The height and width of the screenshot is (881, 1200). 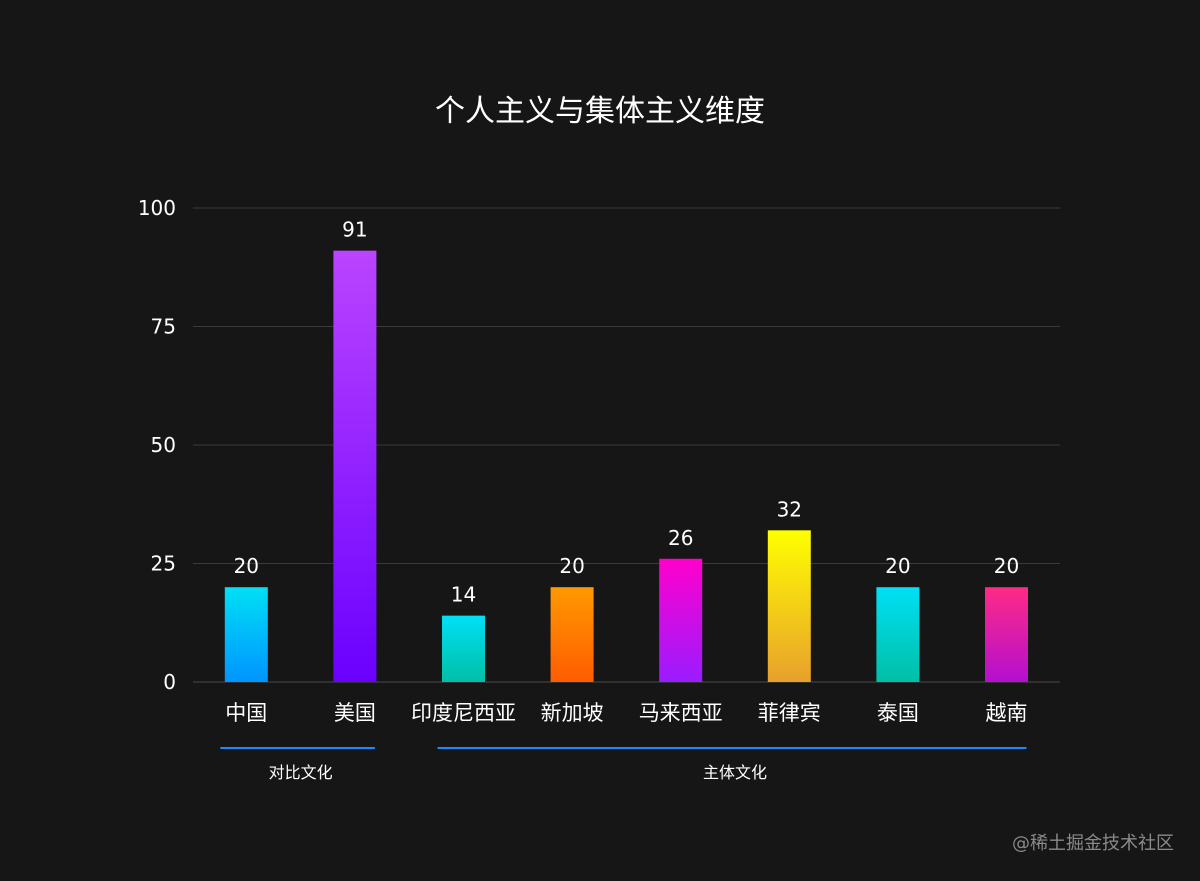 I want to click on watermark: @稀土掘金技术社区, so click(x=1093, y=843).